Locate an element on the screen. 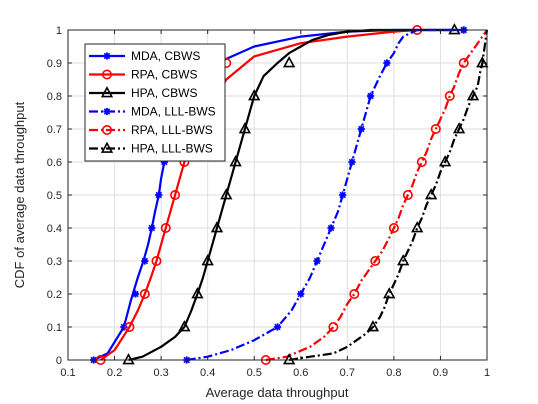  legend-label: HPA, LLL-BWS is located at coordinates (172, 149).